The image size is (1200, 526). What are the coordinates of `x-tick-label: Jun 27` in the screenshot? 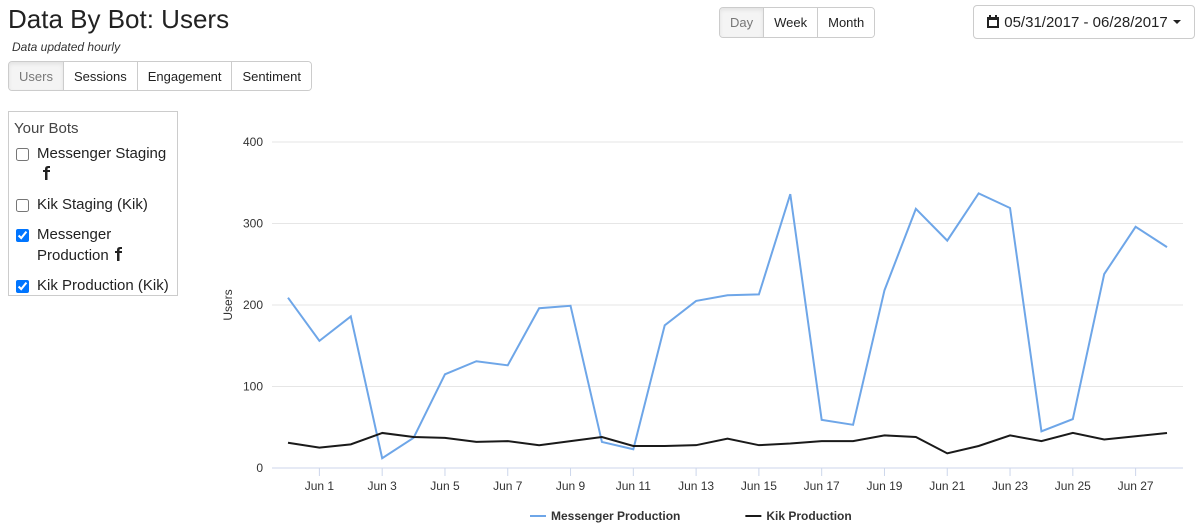 It's located at (1136, 486).